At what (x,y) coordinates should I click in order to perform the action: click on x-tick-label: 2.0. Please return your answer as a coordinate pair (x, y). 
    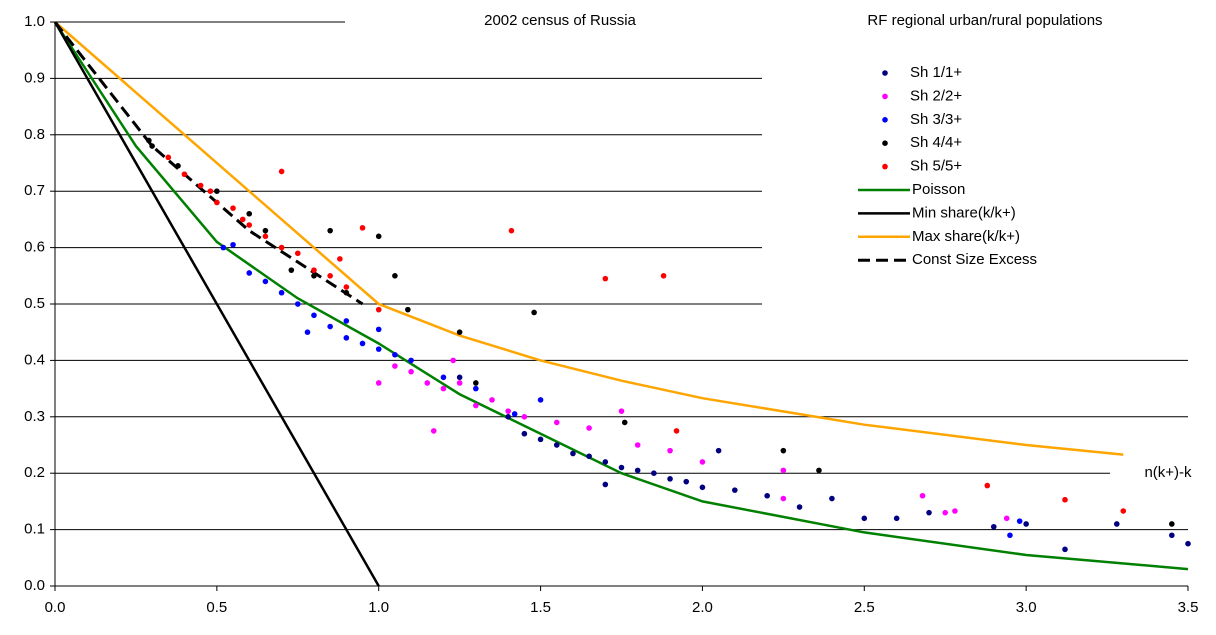
    Looking at the image, I should click on (702, 607).